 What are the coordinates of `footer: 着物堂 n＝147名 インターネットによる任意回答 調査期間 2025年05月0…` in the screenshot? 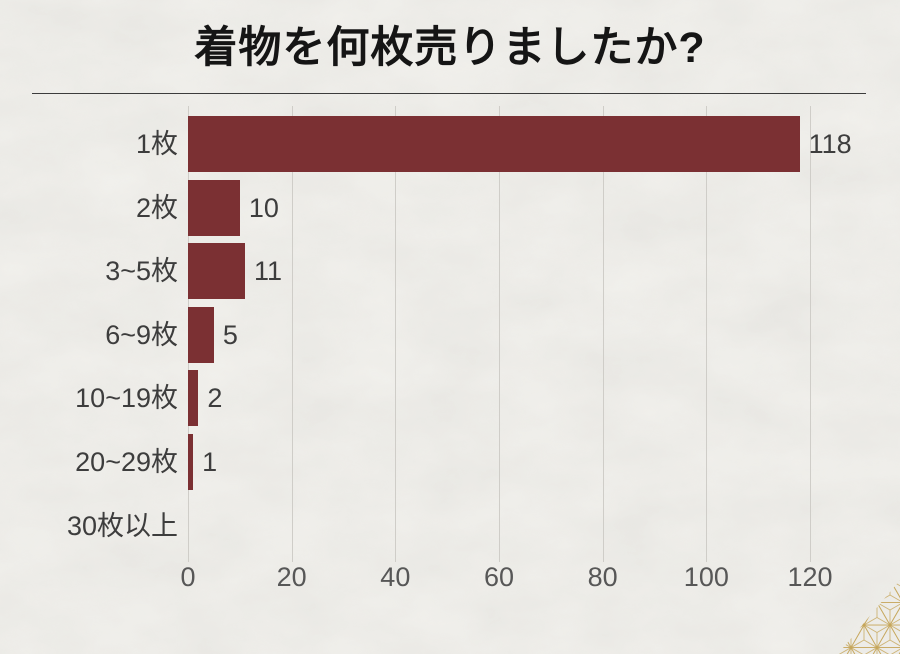 It's located at (450, 629).